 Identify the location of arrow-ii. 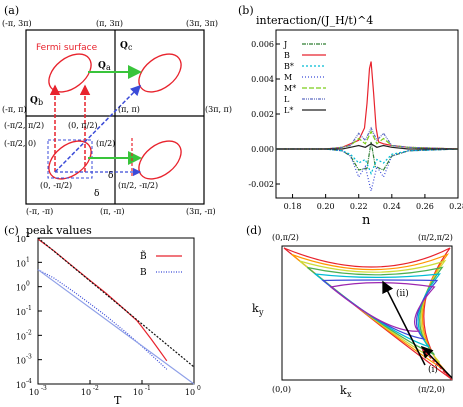
(404, 323).